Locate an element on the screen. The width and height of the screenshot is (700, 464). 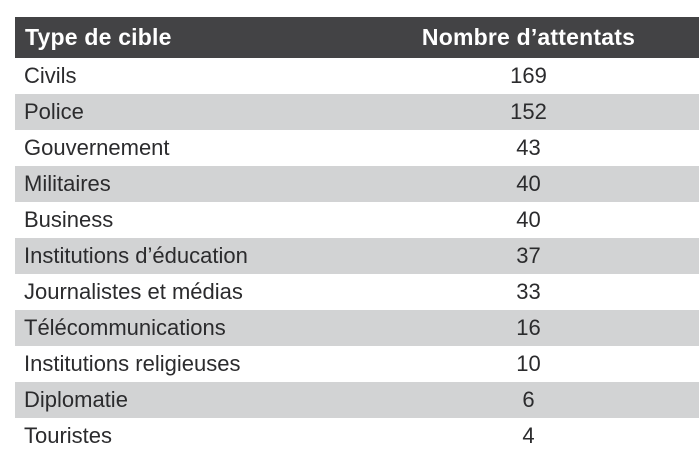
table-row: Institutions d’éducation 37 is located at coordinates (357, 256).